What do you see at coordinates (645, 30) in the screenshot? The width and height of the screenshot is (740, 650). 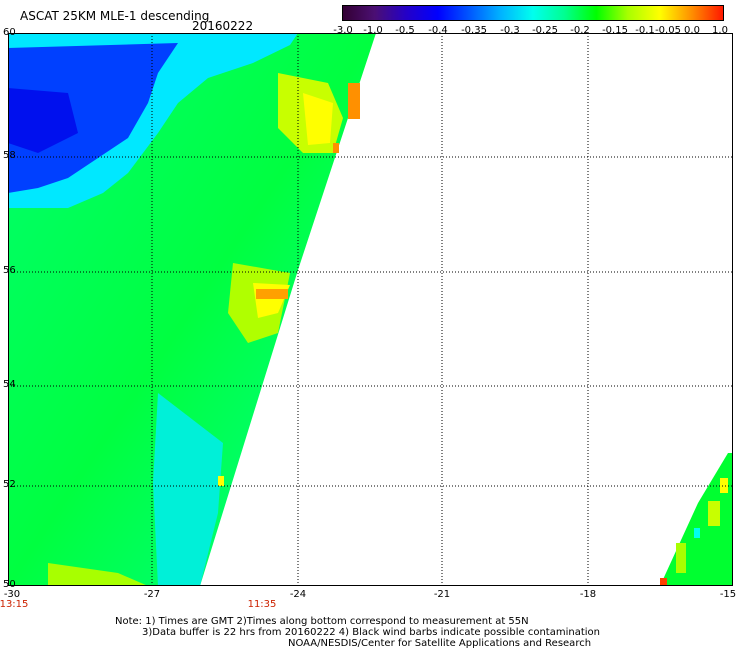 I see `colorbar-label: -0.1` at bounding box center [645, 30].